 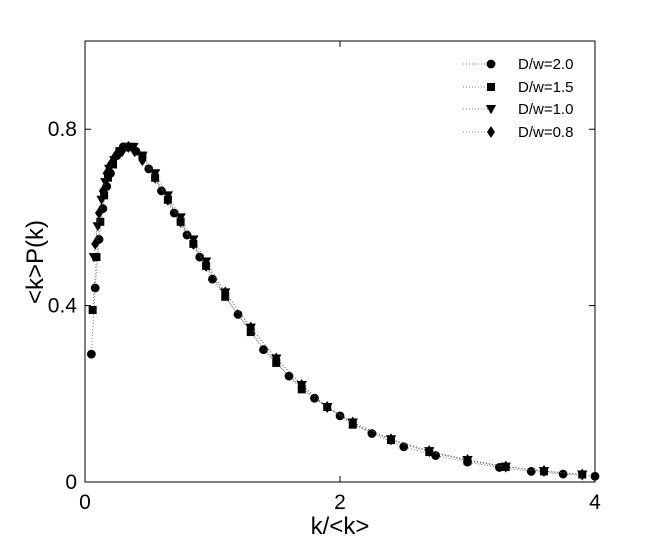 I want to click on legend-label: D/w=1.5, so click(x=545, y=87).